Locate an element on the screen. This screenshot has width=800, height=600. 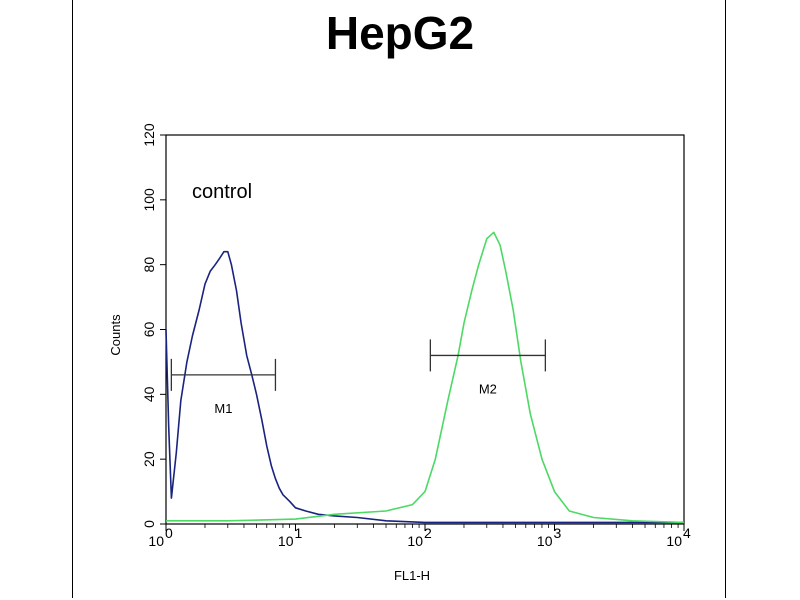
x-axis-label: FL1-H is located at coordinates (412, 575).